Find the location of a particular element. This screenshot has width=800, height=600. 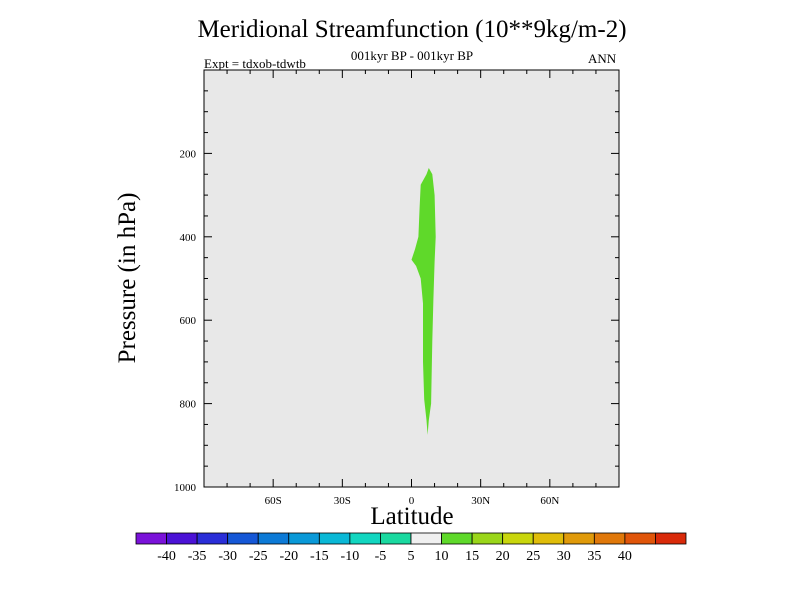

colorbar-label: 25 is located at coordinates (533, 556).